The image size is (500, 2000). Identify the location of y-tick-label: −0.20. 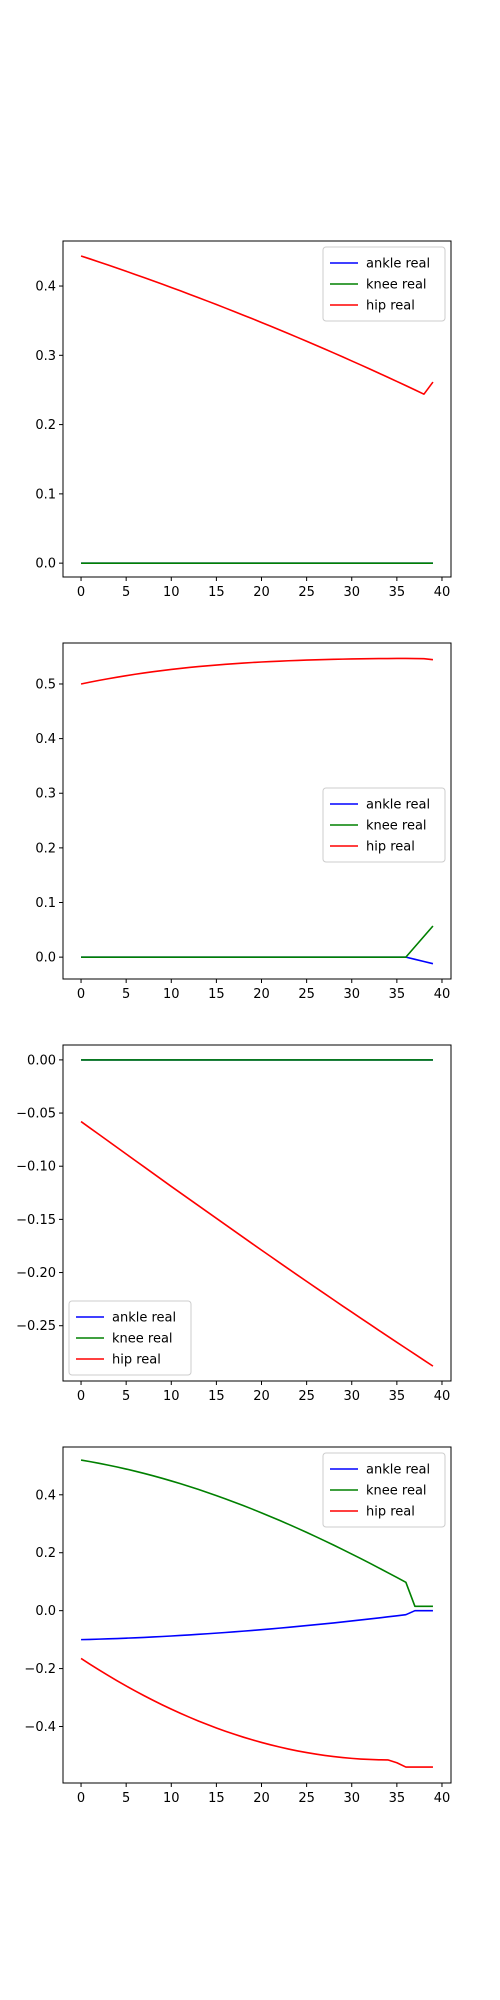
(36, 1273).